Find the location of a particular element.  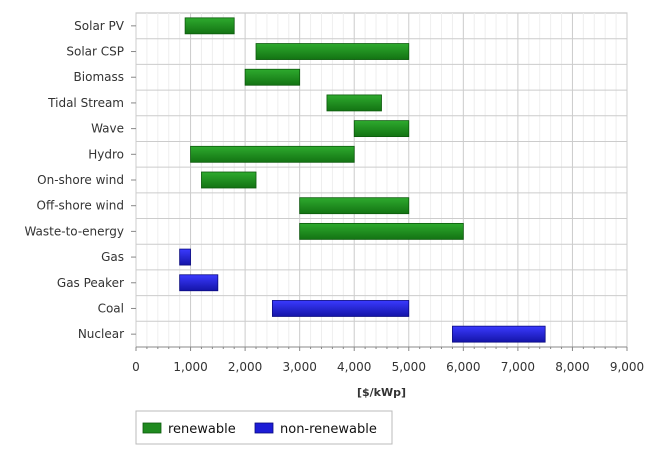

bar-solar-csp is located at coordinates (332, 51).